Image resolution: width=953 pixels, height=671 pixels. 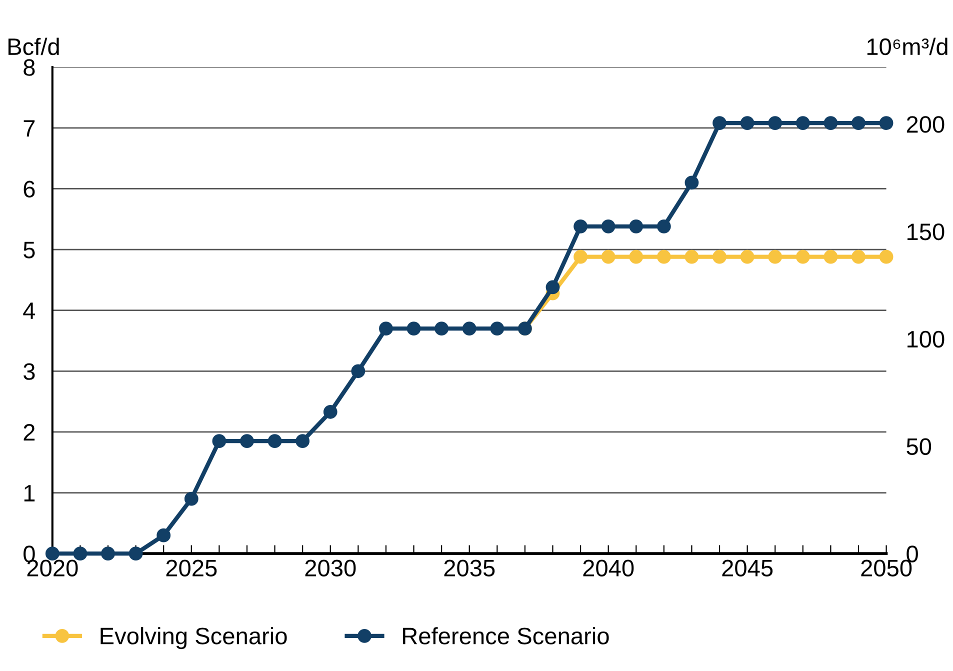 What do you see at coordinates (919, 446) in the screenshot?
I see `y2-tick-label: 50` at bounding box center [919, 446].